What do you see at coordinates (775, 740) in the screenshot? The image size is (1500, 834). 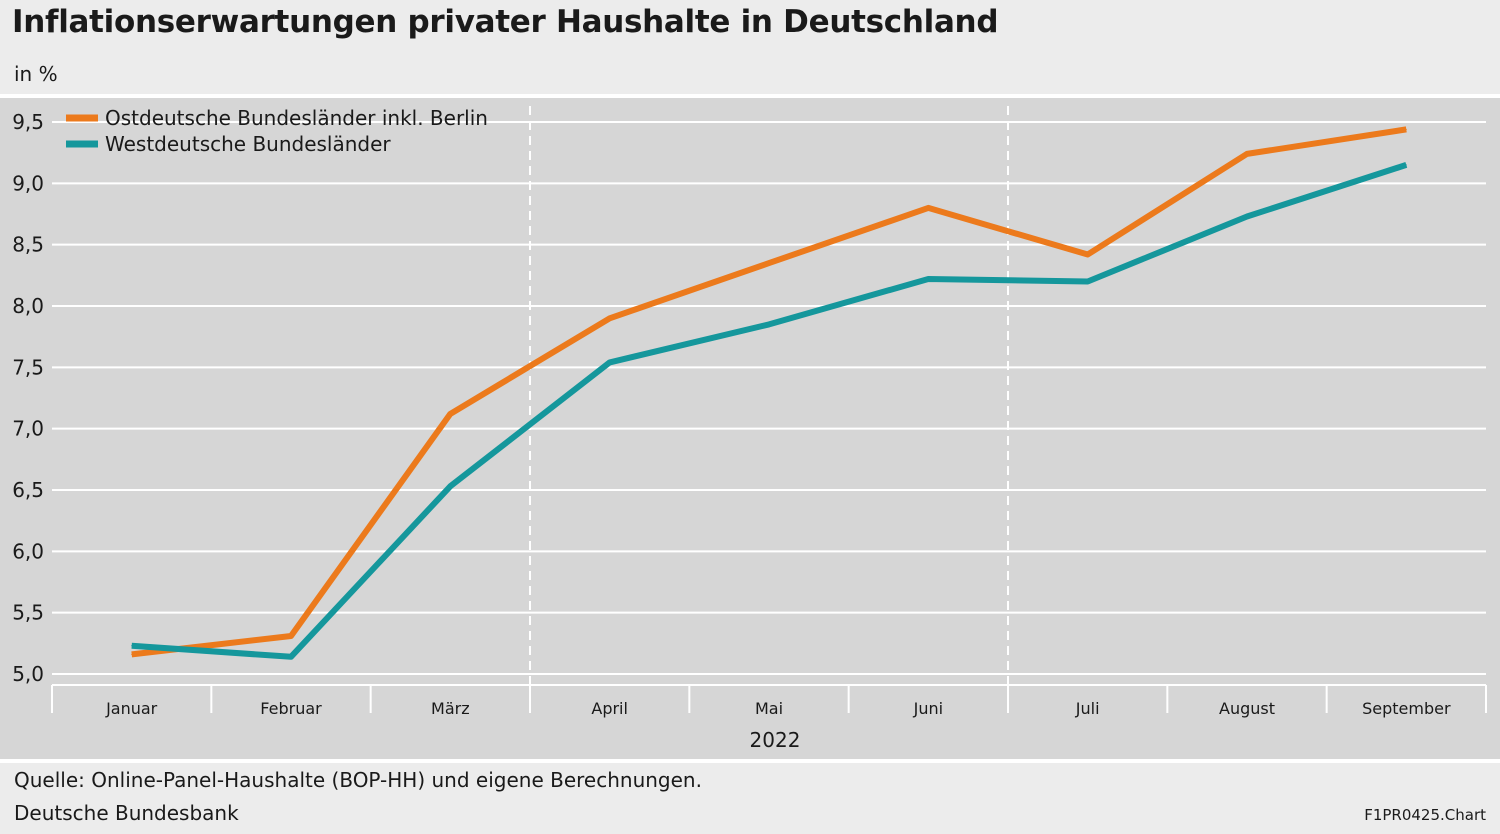 I see `x-axis-label: 2022` at bounding box center [775, 740].